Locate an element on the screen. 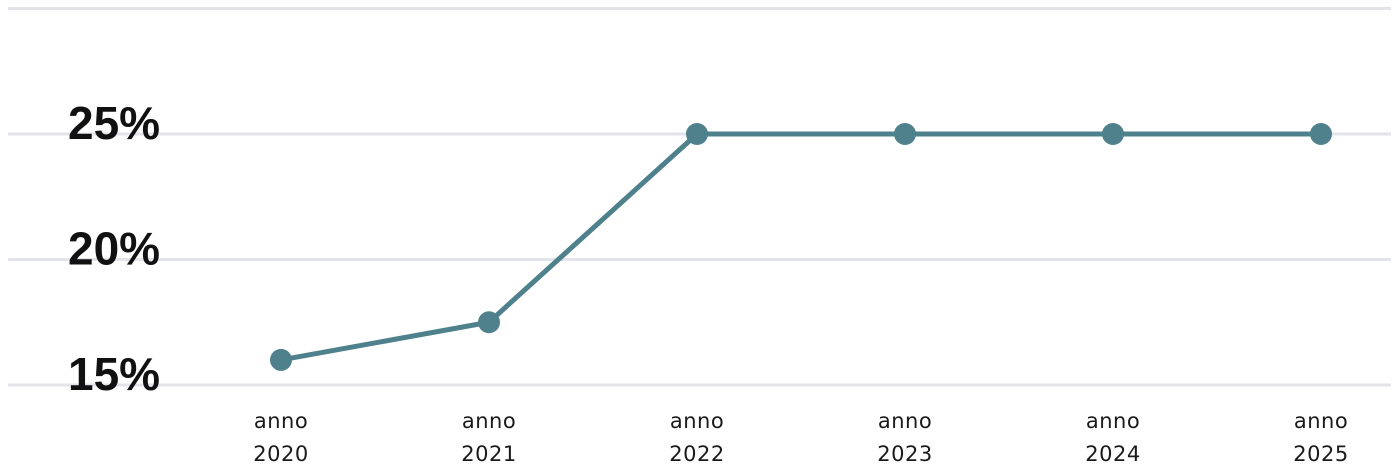  y-axis-ticks: 15% 20% 25% is located at coordinates (114, 248).